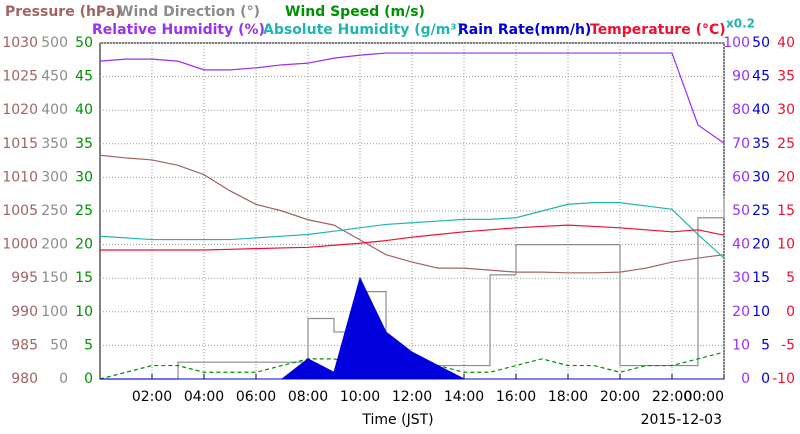 This screenshot has width=800, height=434. What do you see at coordinates (741, 144) in the screenshot?
I see `y-tick-label: 70` at bounding box center [741, 144].